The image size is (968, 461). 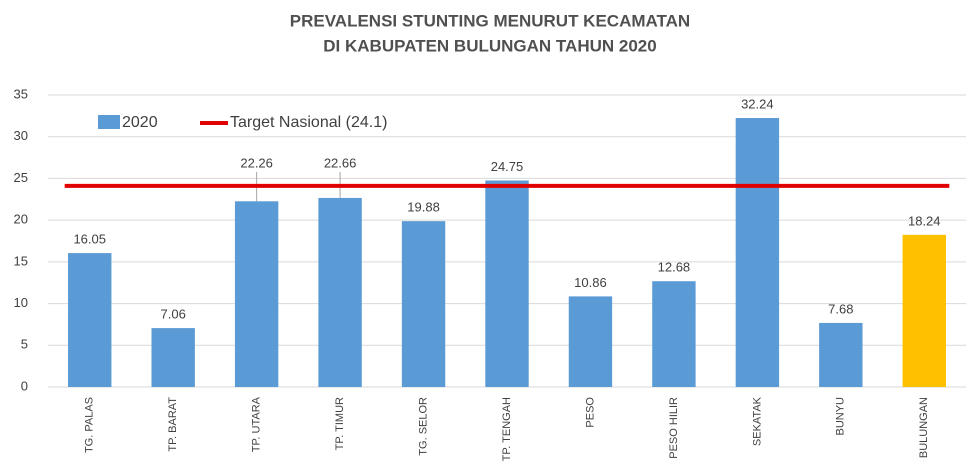 I want to click on data-label: 22.26, so click(x=256, y=162).